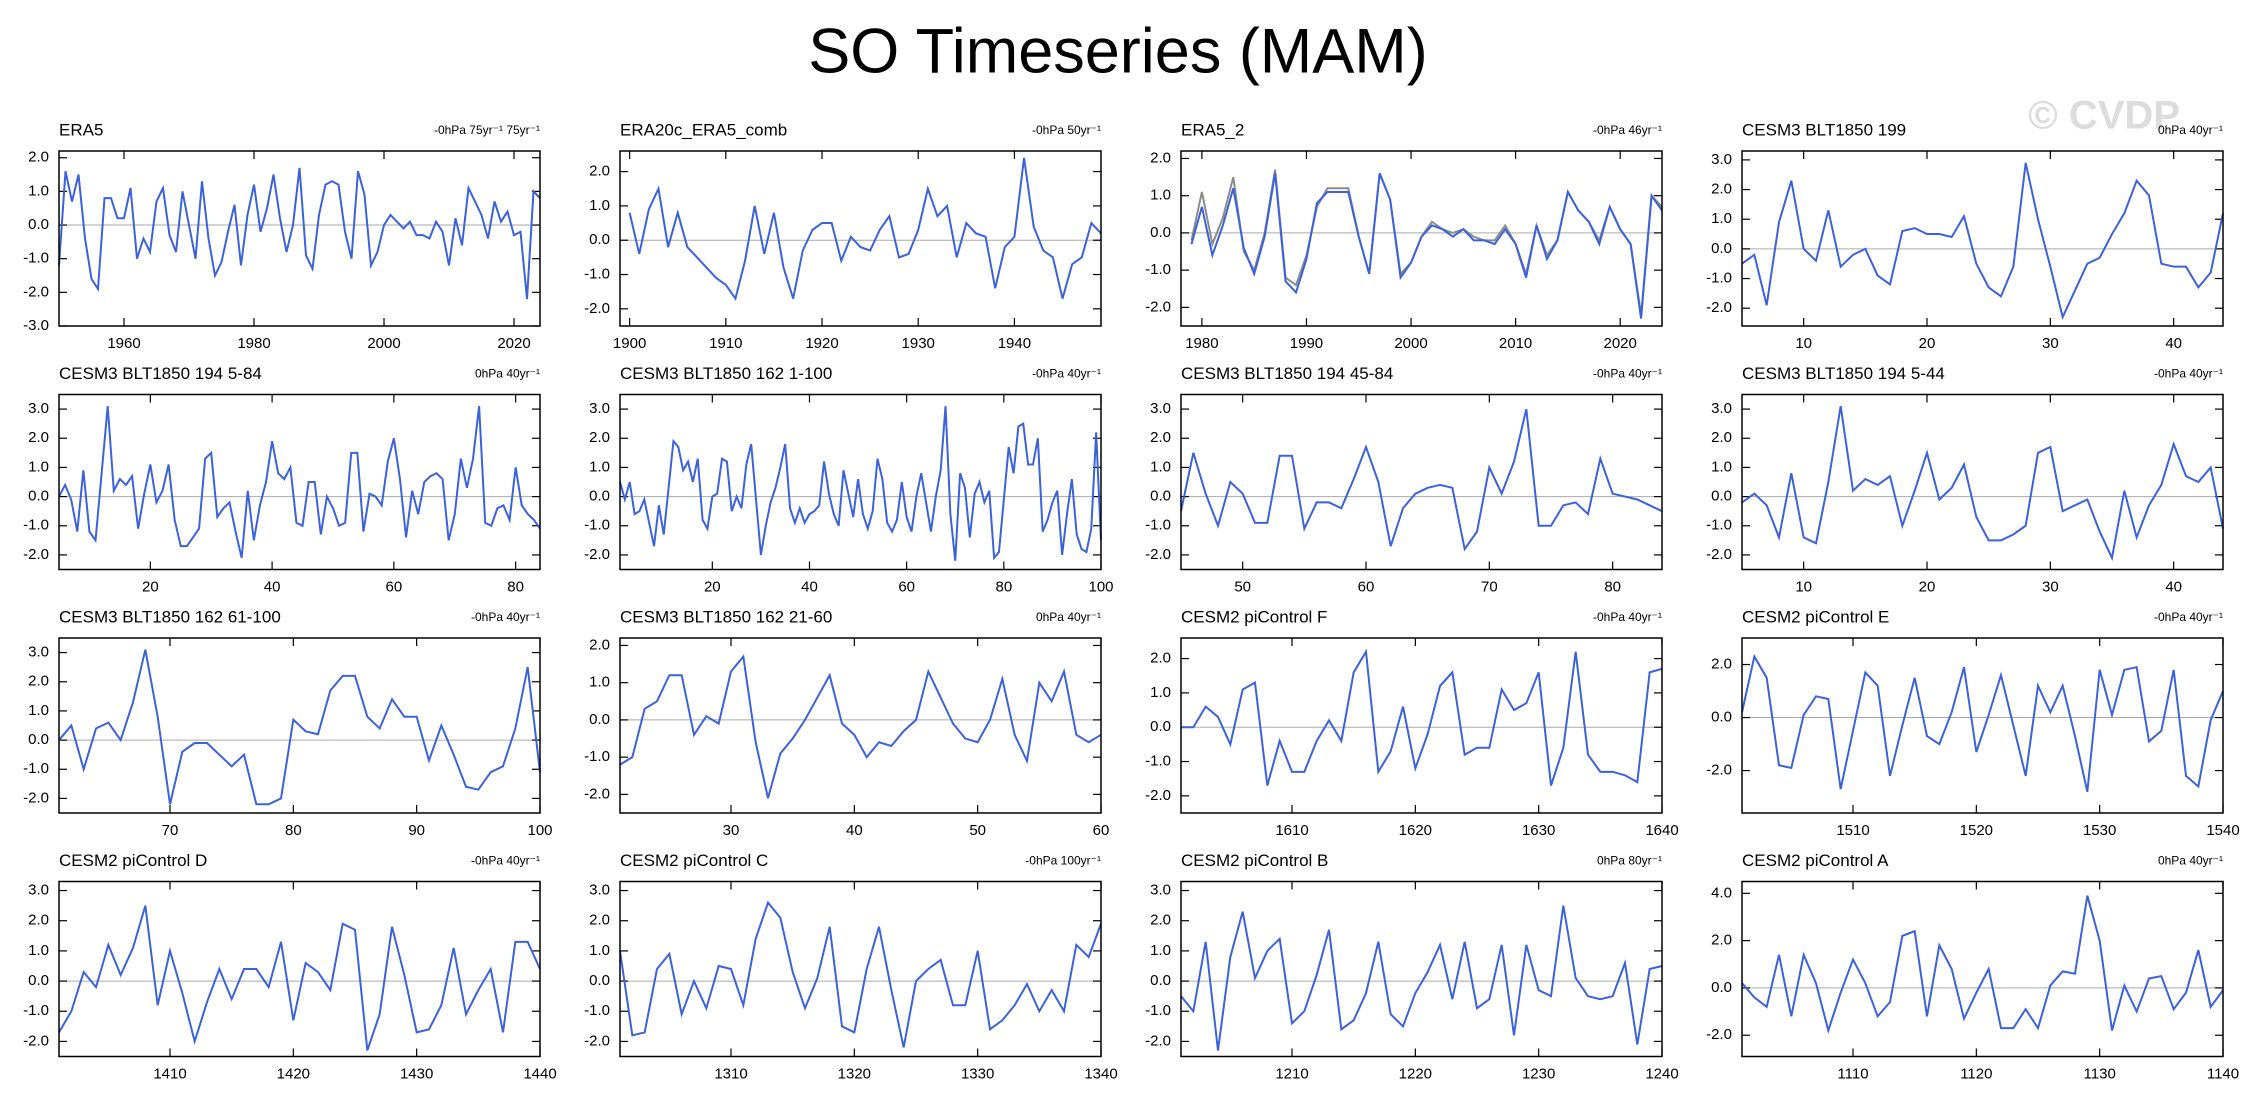 The height and width of the screenshot is (1117, 2250). Describe the element at coordinates (703, 129) in the screenshot. I see `panel-title: ERA20c_ERA5_comb` at that location.